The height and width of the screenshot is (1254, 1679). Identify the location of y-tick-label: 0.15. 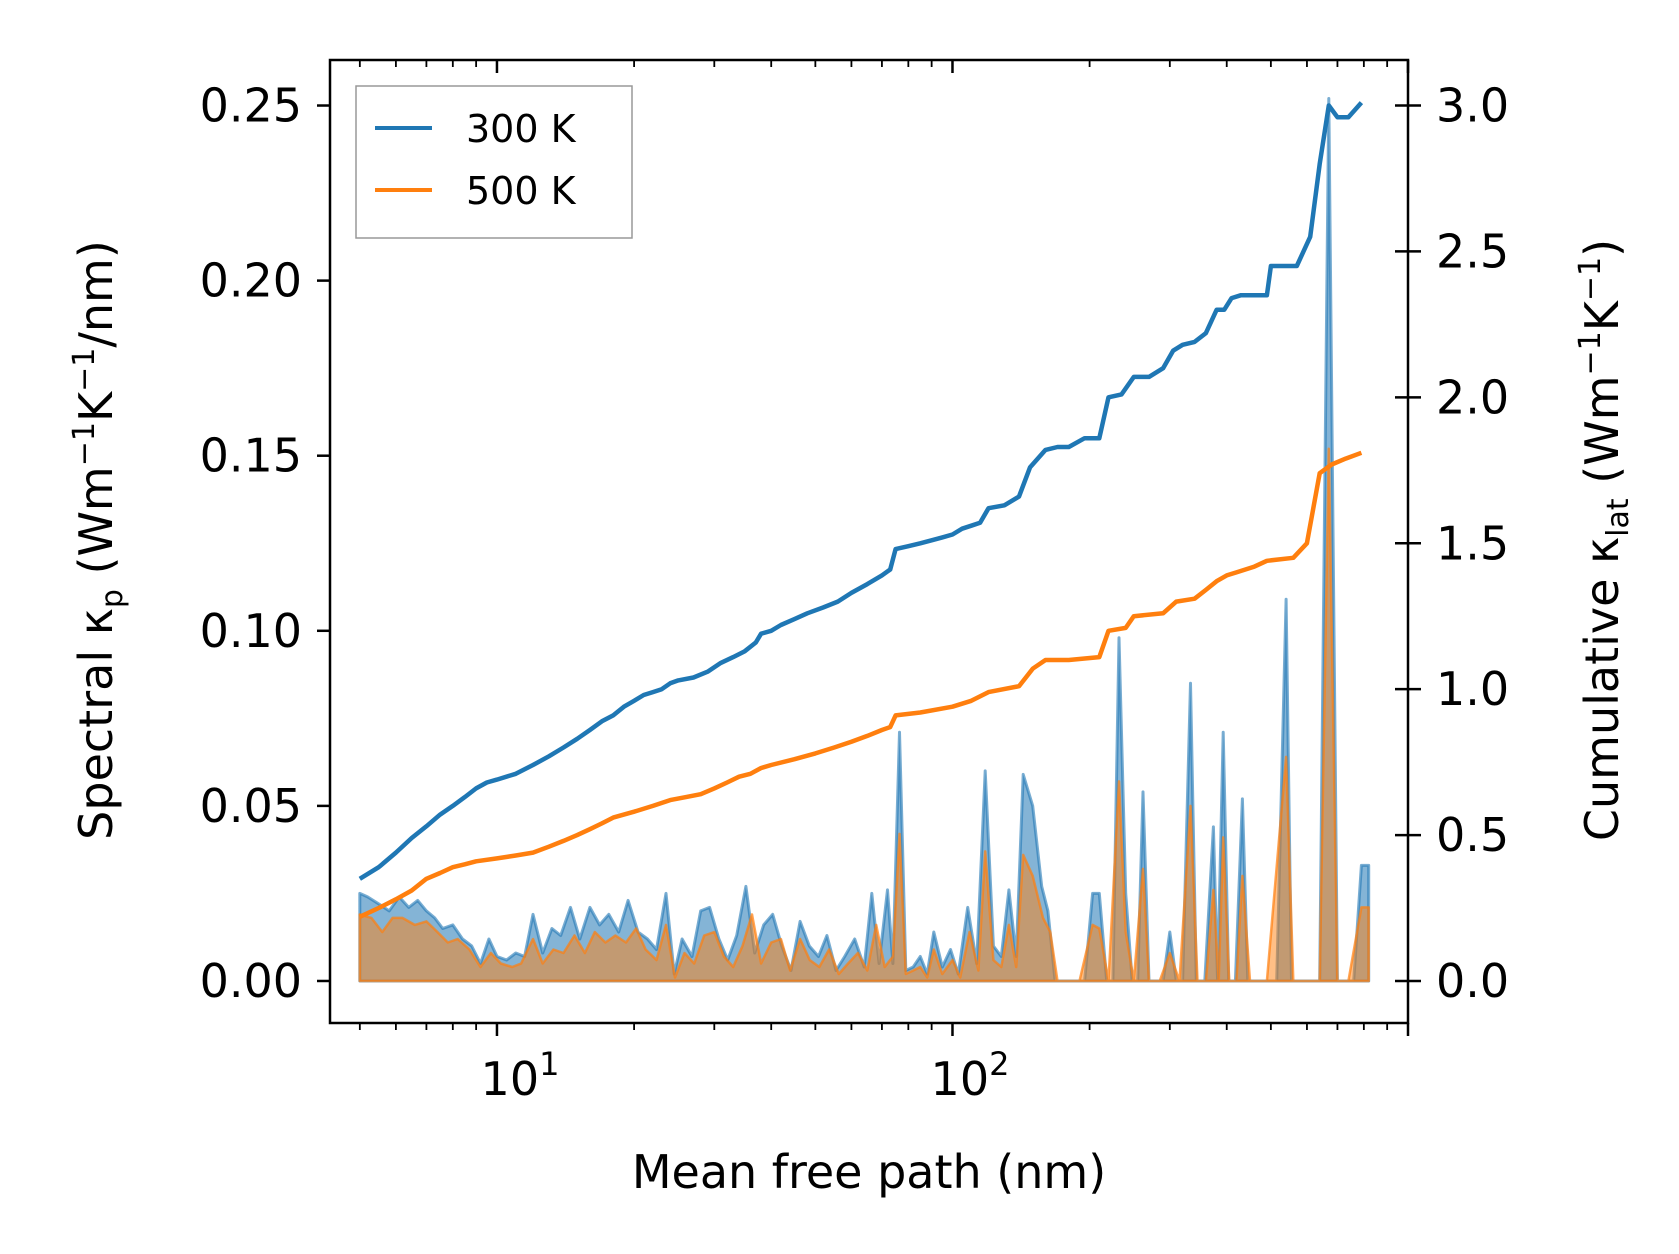
(251, 456).